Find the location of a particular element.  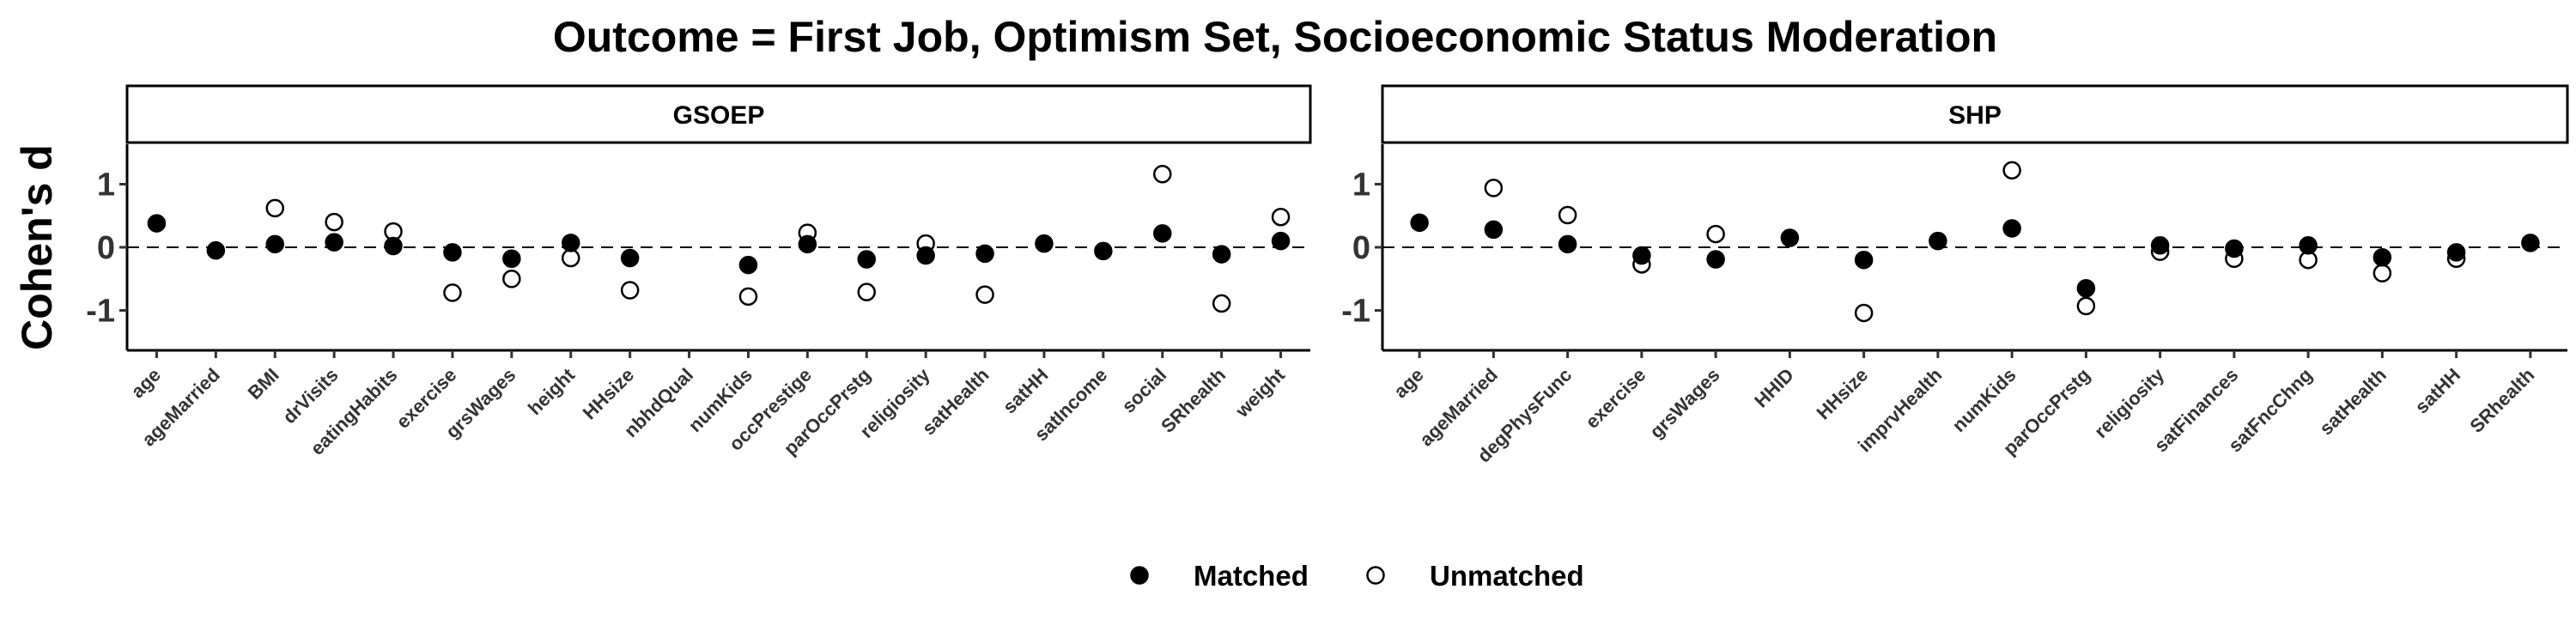

unmatched-point-drVisits is located at coordinates (334, 222).